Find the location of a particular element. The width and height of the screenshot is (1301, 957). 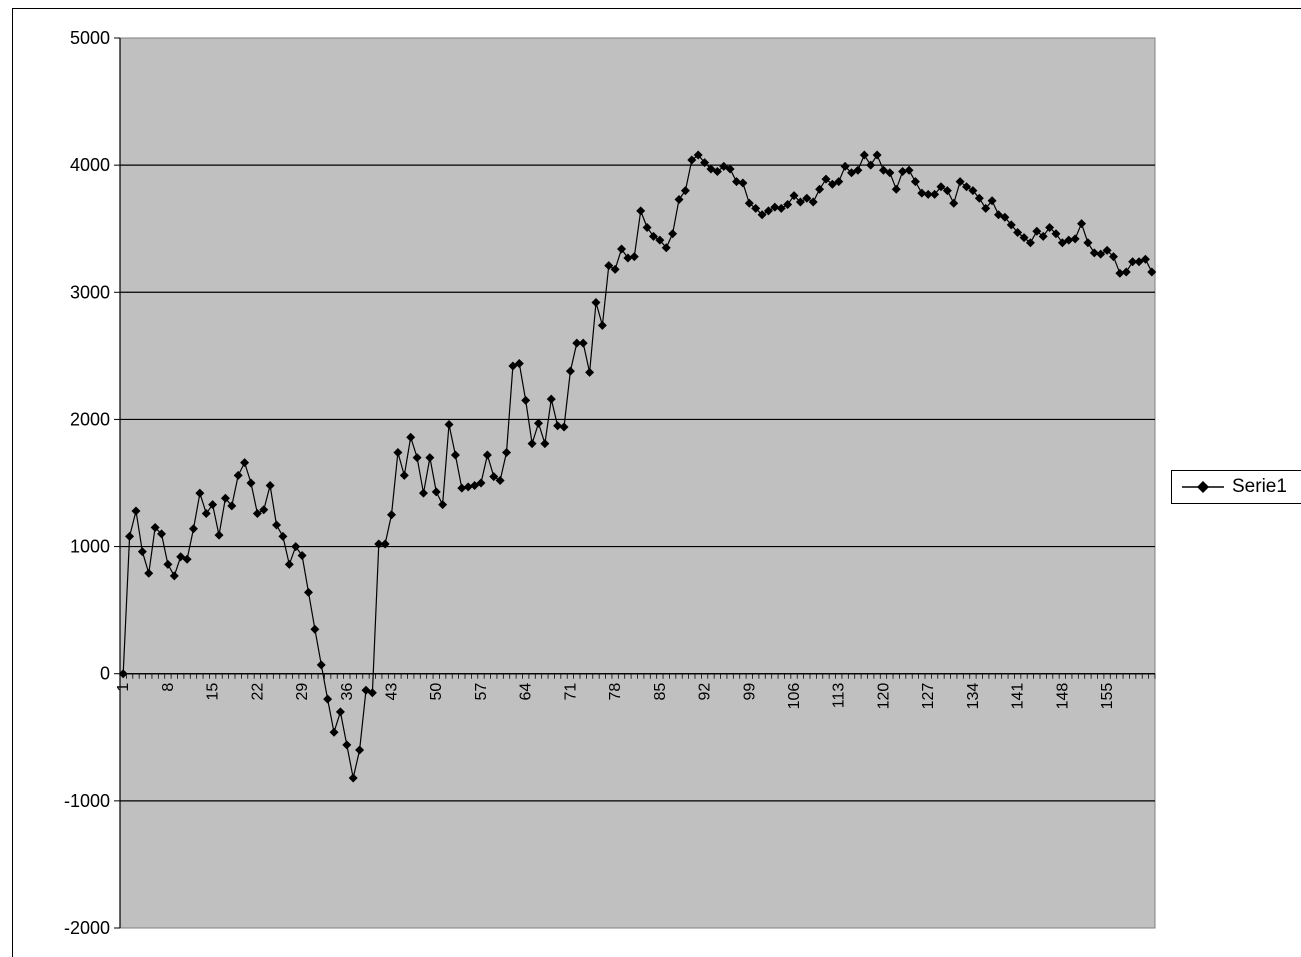

y-tick-label: 3000 is located at coordinates (90, 292).